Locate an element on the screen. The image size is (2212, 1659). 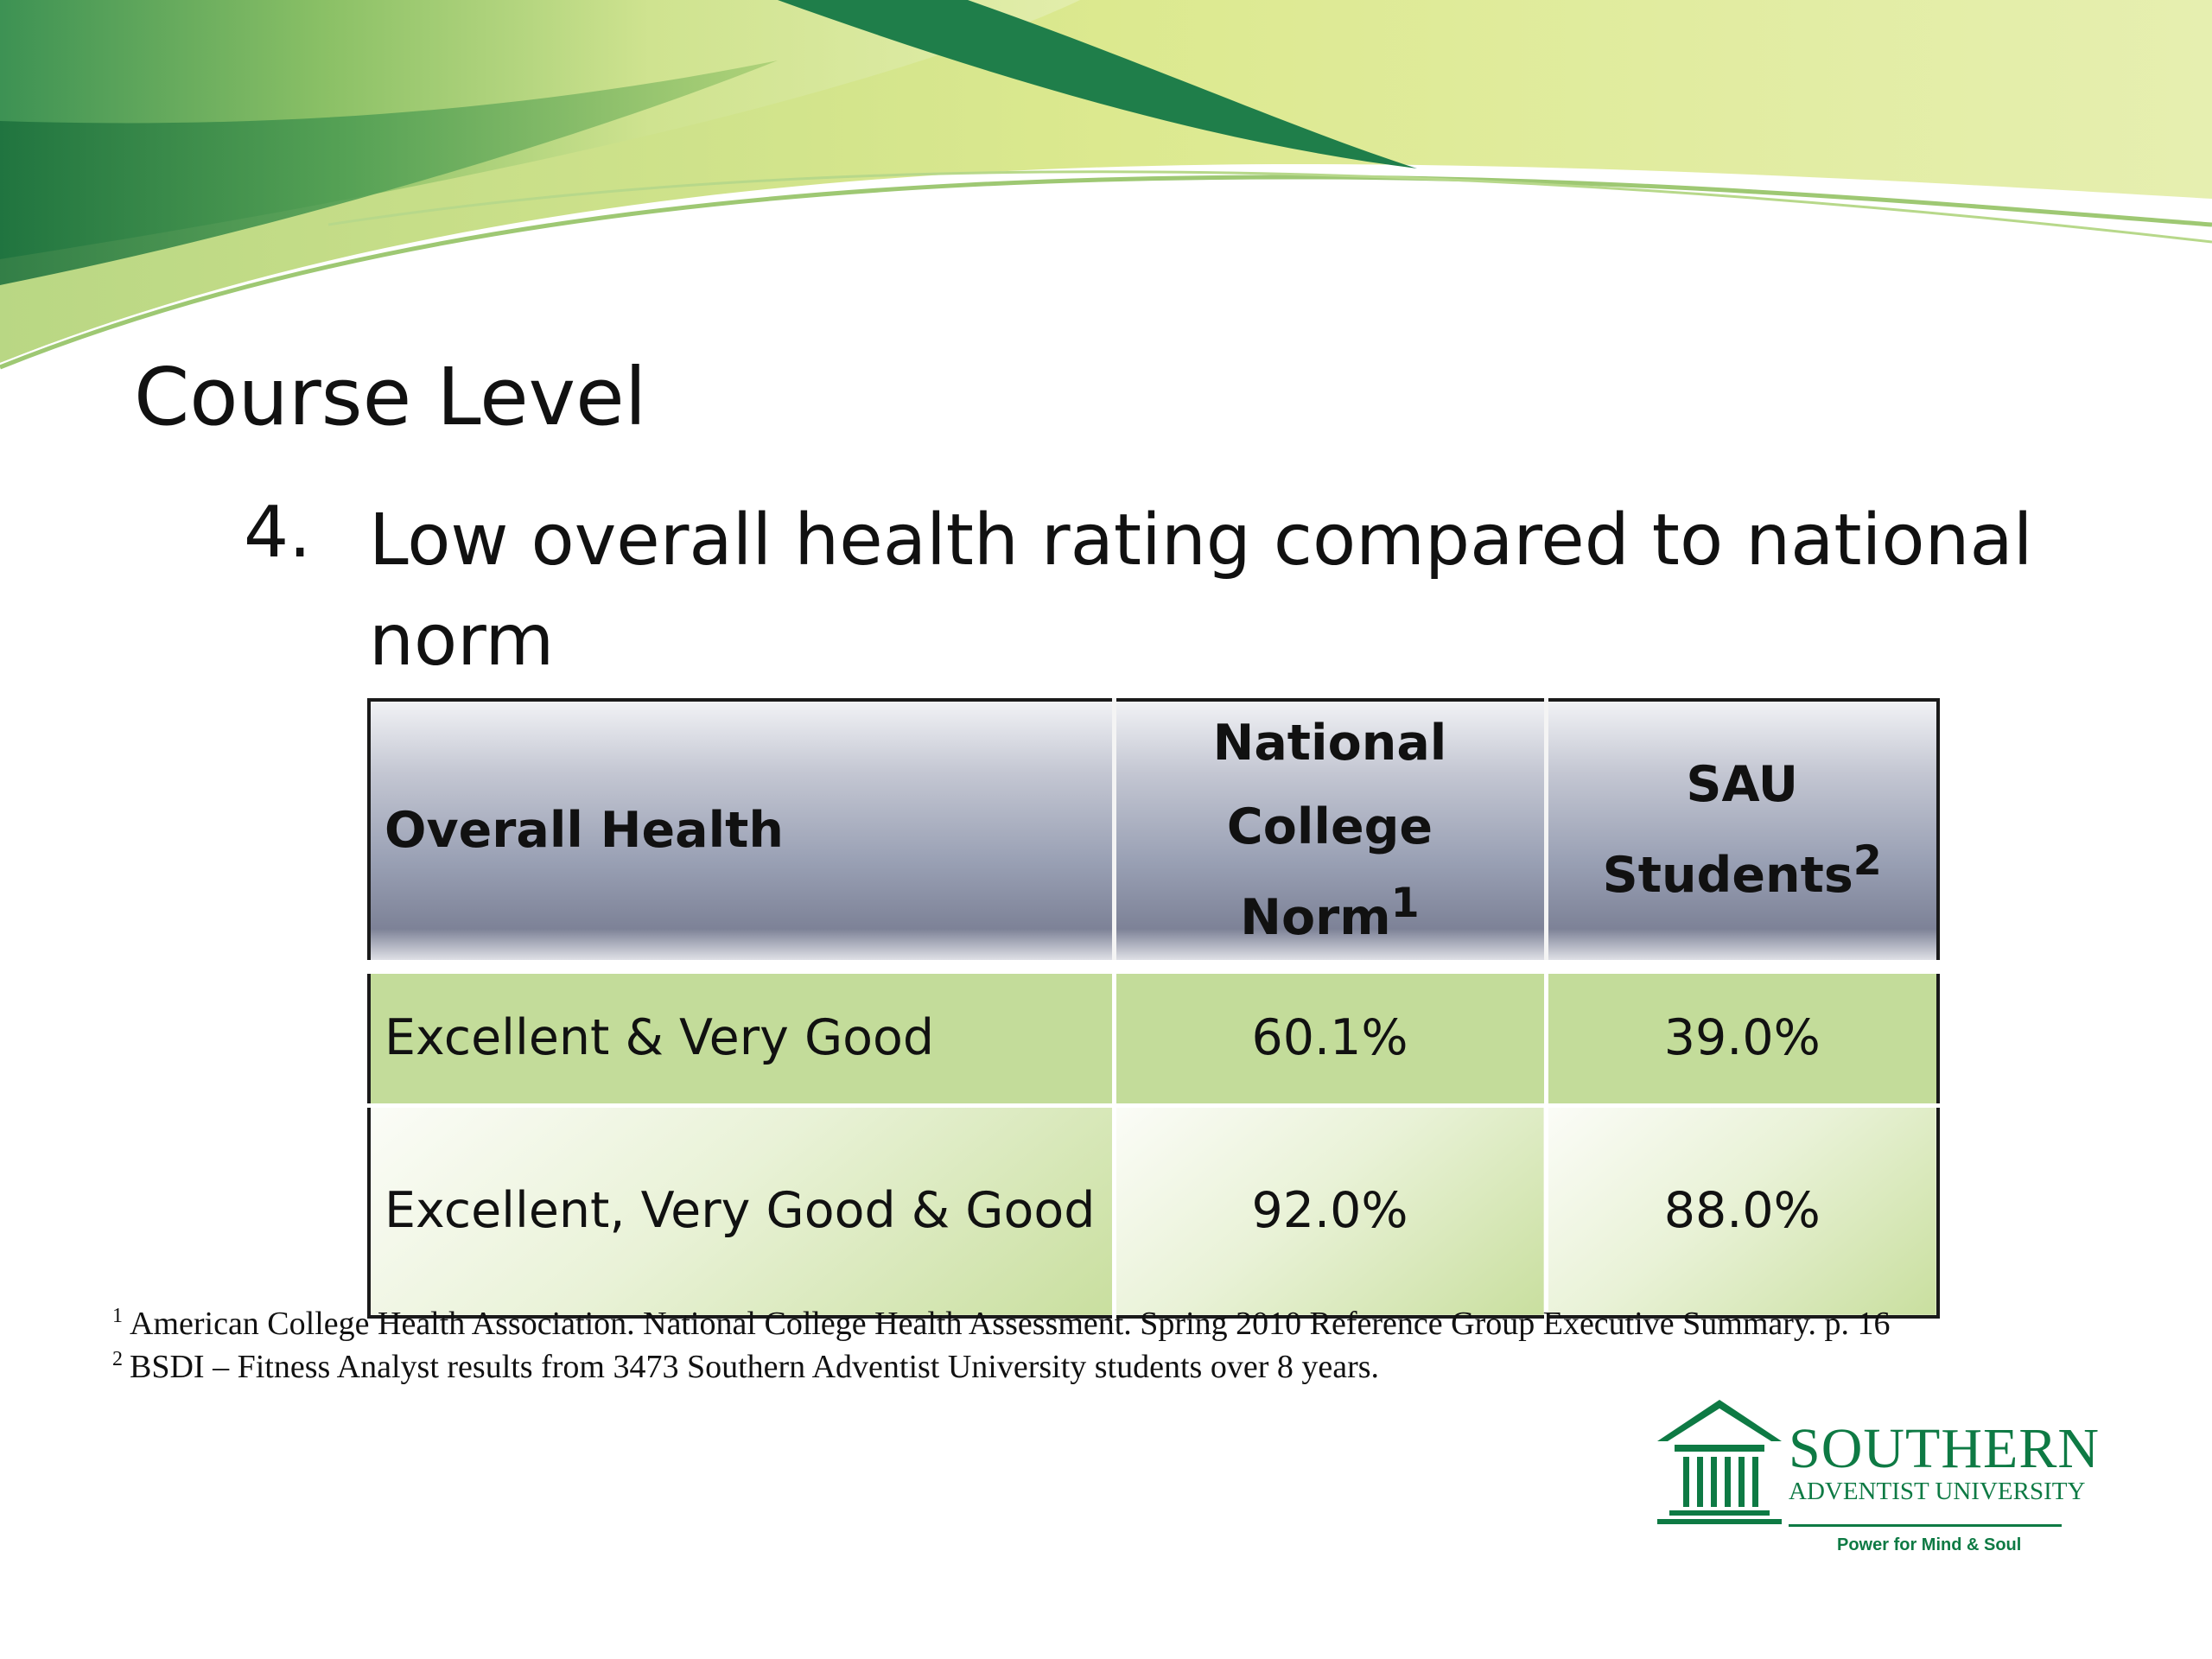
table-row: Excellent, Very Good & Good 92.0% 88.0% is located at coordinates (1153, 1211).